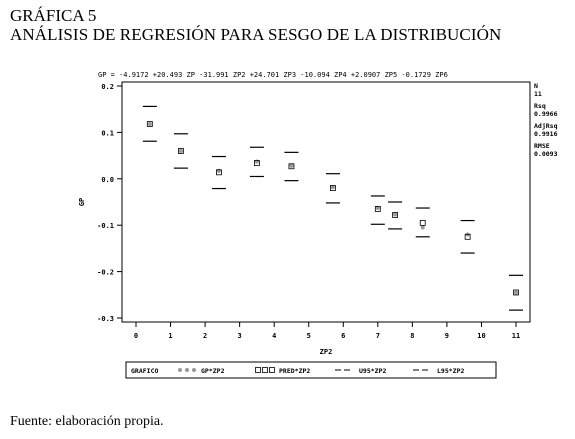  I want to click on x-tick-label: 5, so click(309, 336).